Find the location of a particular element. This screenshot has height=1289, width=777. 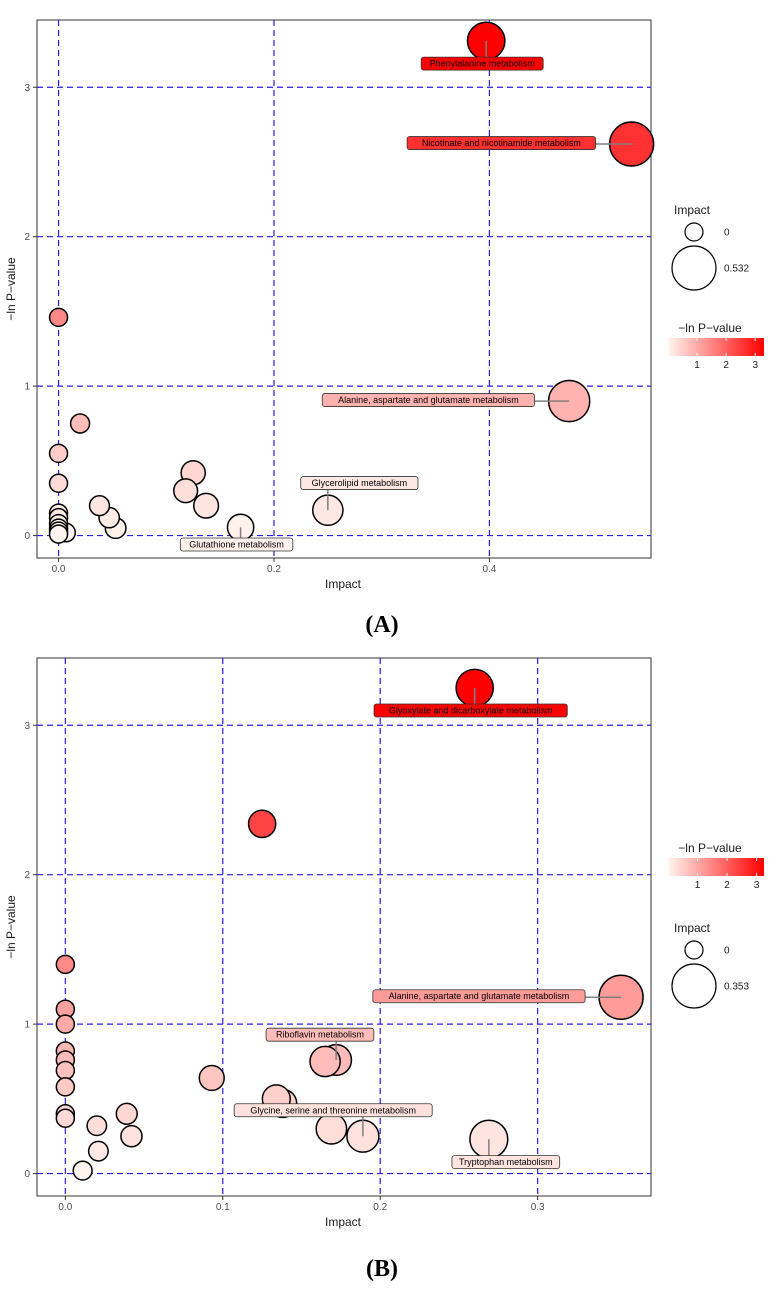

annotation-label: Glycerolipid metabolism is located at coordinates (360, 483).